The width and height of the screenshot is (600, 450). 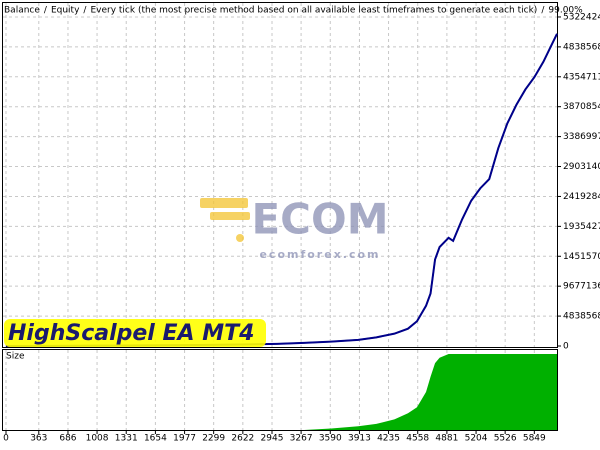 I want to click on y-tick-label: 48385681, so click(x=581, y=317).